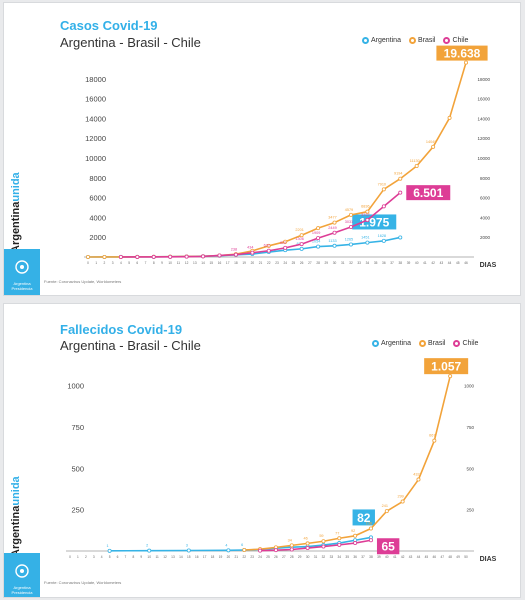  I want to click on data-label-brasil: 136, so click(369, 524).